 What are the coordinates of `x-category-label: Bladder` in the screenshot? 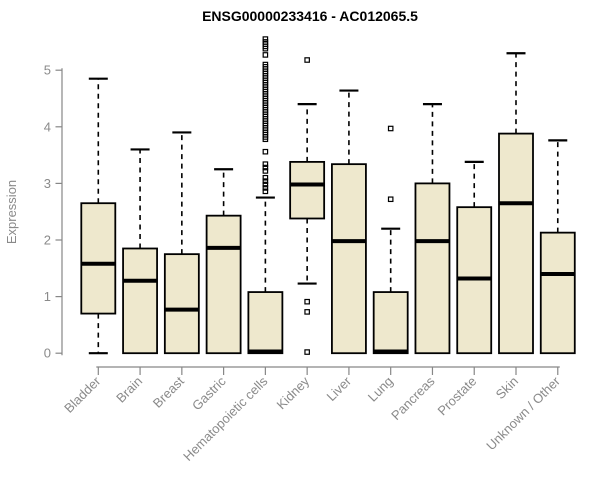 It's located at (82, 394).